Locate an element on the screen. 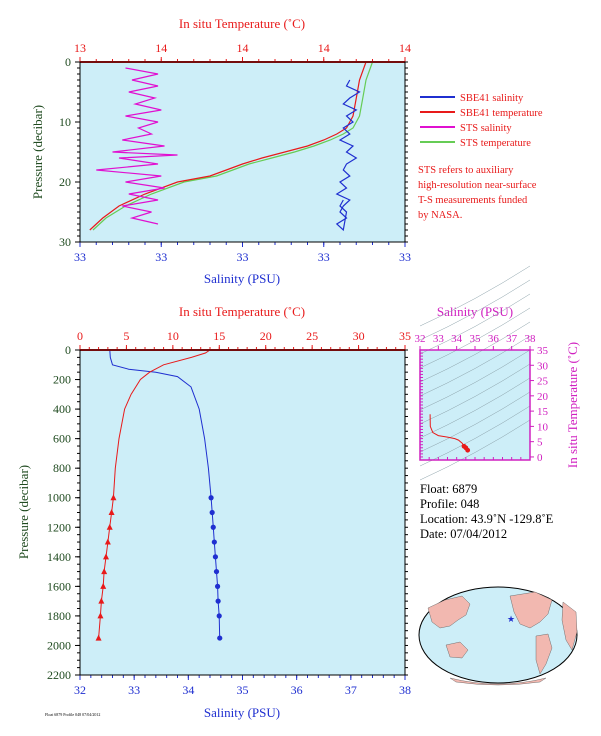 This screenshot has width=601, height=736. top-pressure-tick-label: 0 is located at coordinates (68, 62).